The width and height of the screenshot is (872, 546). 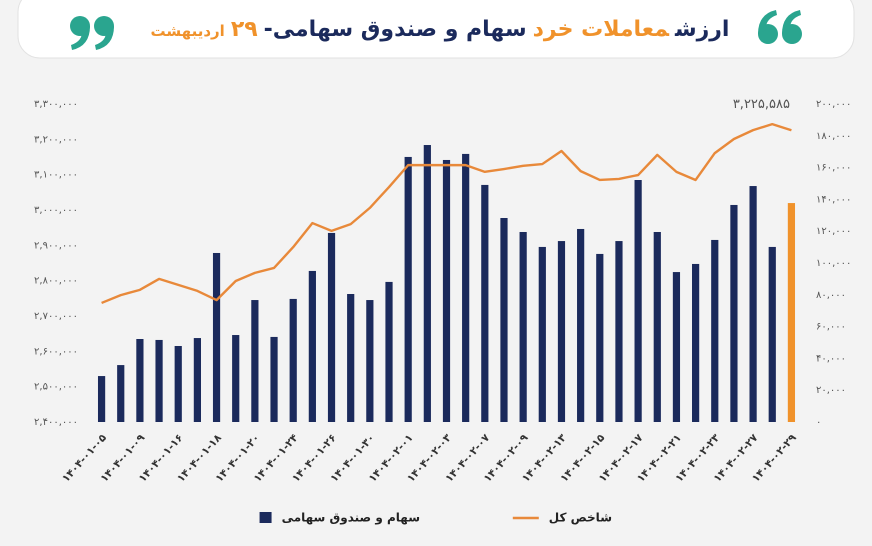 What do you see at coordinates (92, 33) in the screenshot?
I see `quote-left` at bounding box center [92, 33].